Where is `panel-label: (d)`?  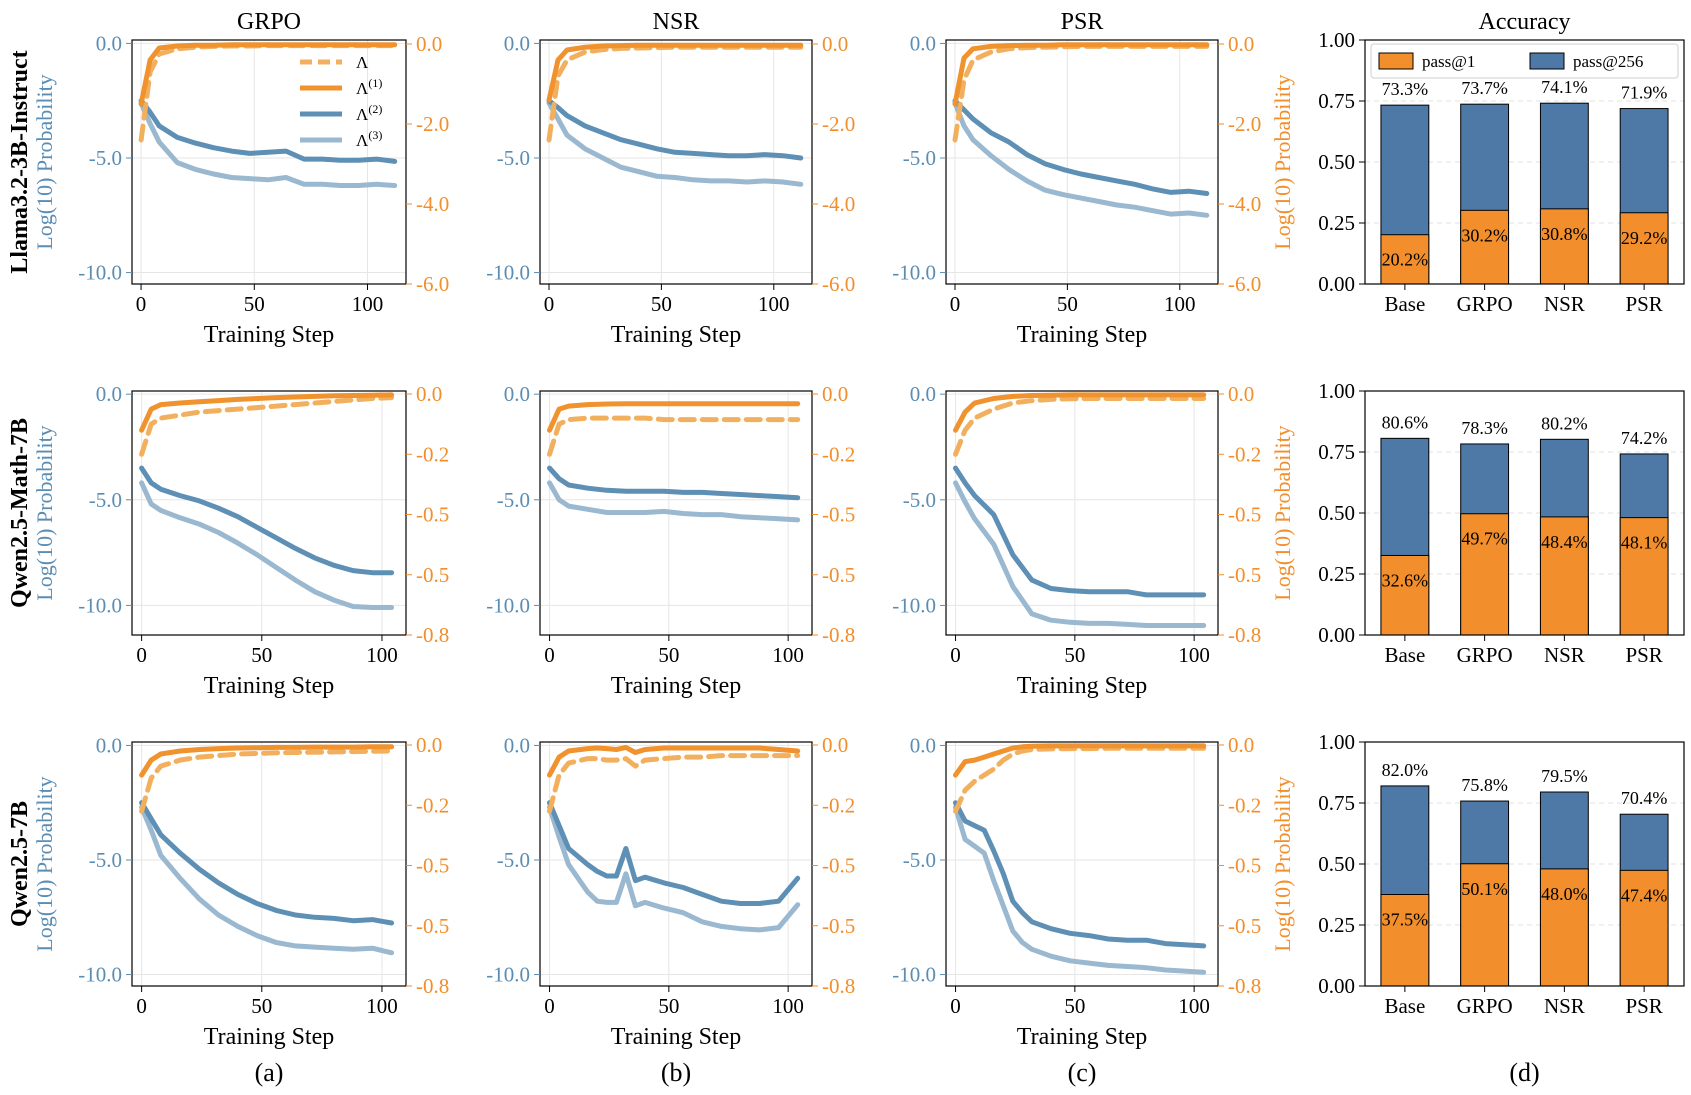
panel-label: (d) is located at coordinates (1524, 1072).